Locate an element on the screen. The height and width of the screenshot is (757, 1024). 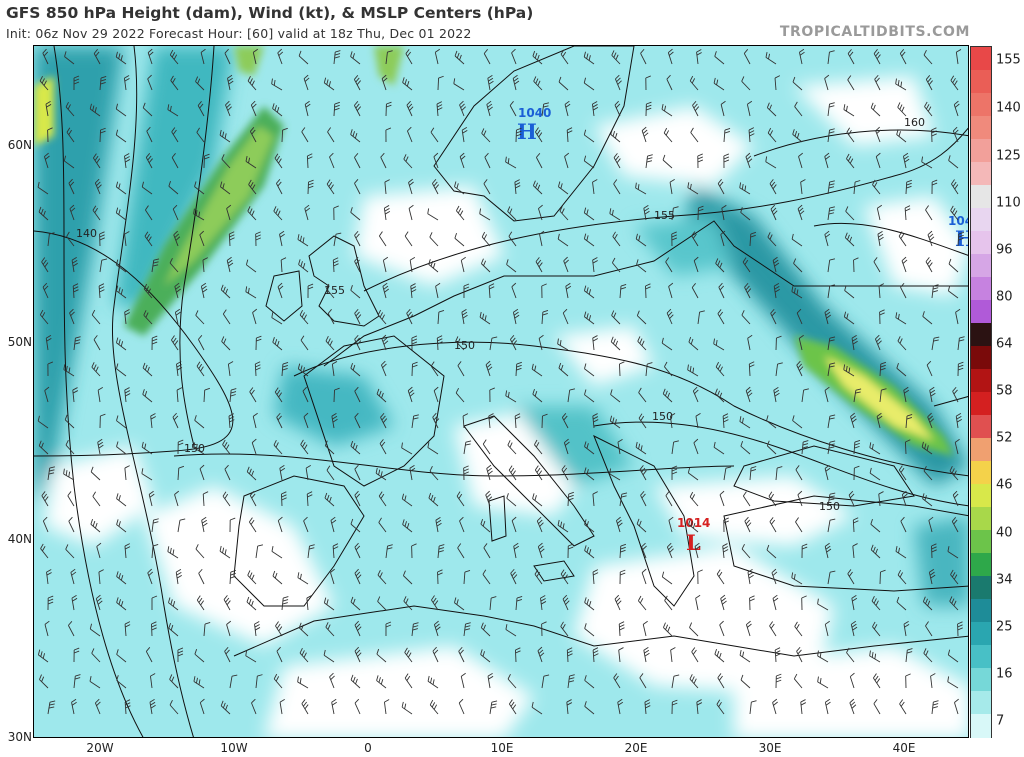
lat-label: 30N is located at coordinates (19, 737).